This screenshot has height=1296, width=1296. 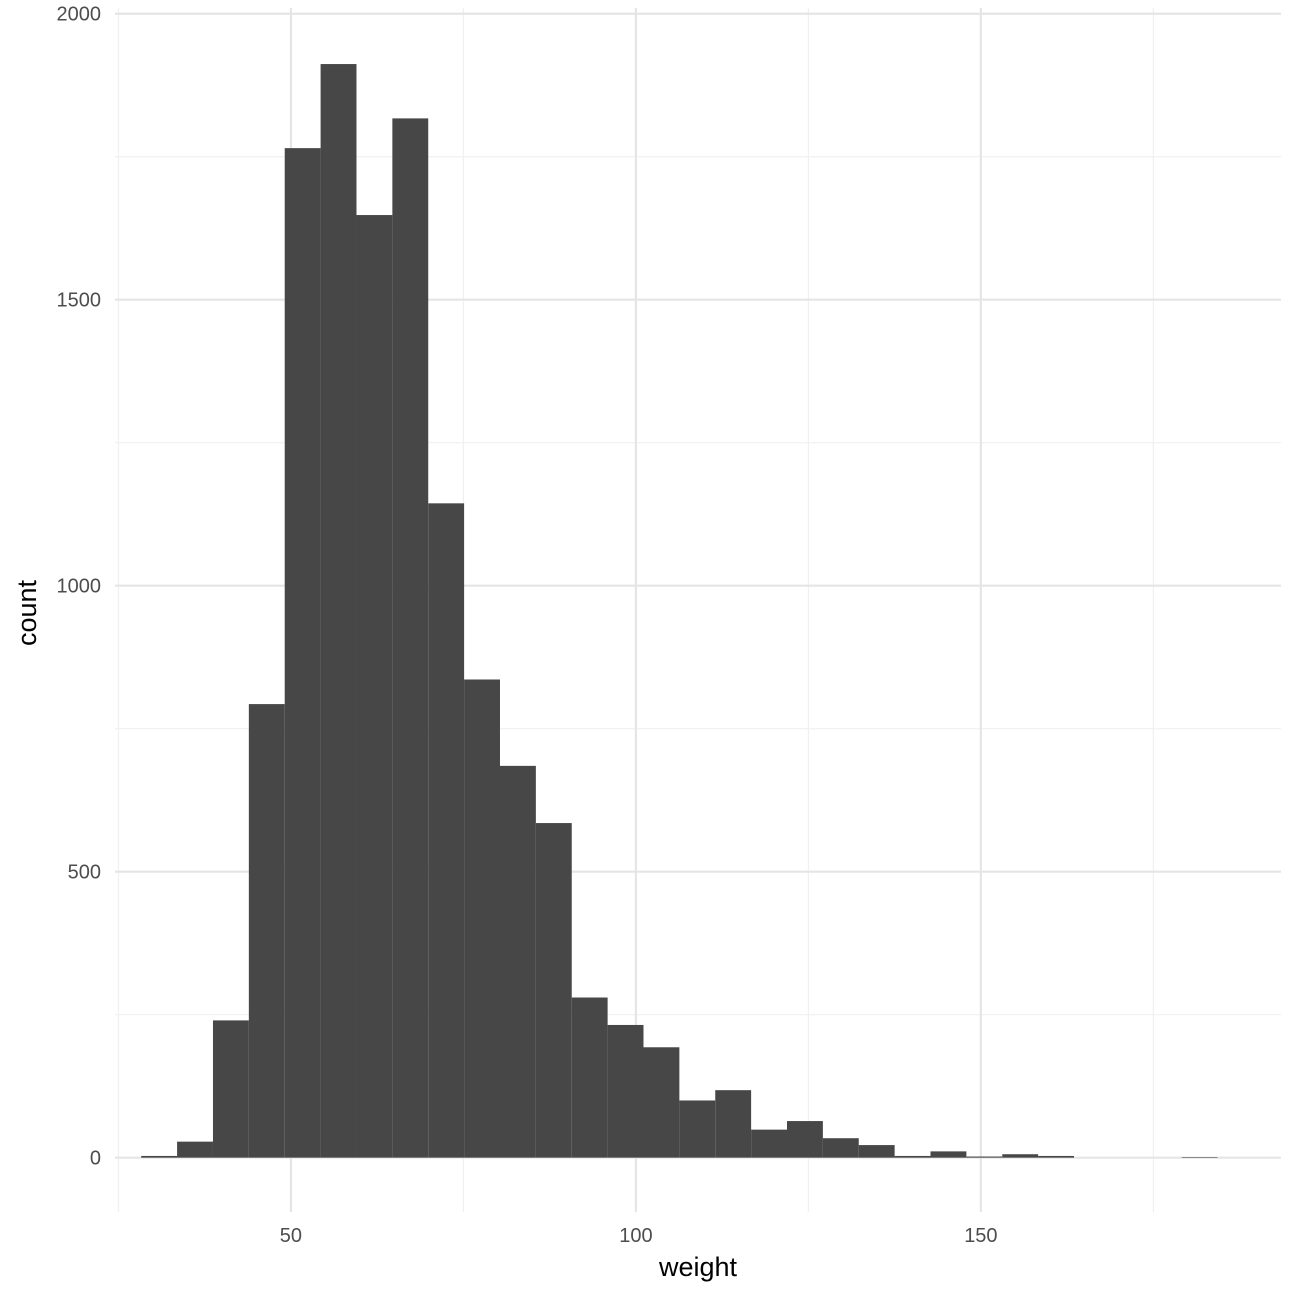 I want to click on y-axis-tick-labels: 0 500 1000 1500 2000, so click(x=79, y=587).